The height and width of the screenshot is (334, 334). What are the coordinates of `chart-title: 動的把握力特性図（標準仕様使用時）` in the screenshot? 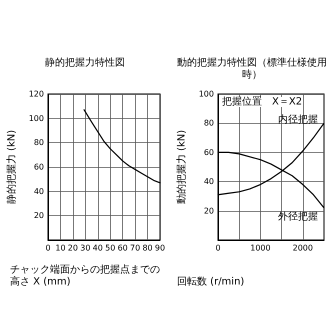 It's located at (252, 68).